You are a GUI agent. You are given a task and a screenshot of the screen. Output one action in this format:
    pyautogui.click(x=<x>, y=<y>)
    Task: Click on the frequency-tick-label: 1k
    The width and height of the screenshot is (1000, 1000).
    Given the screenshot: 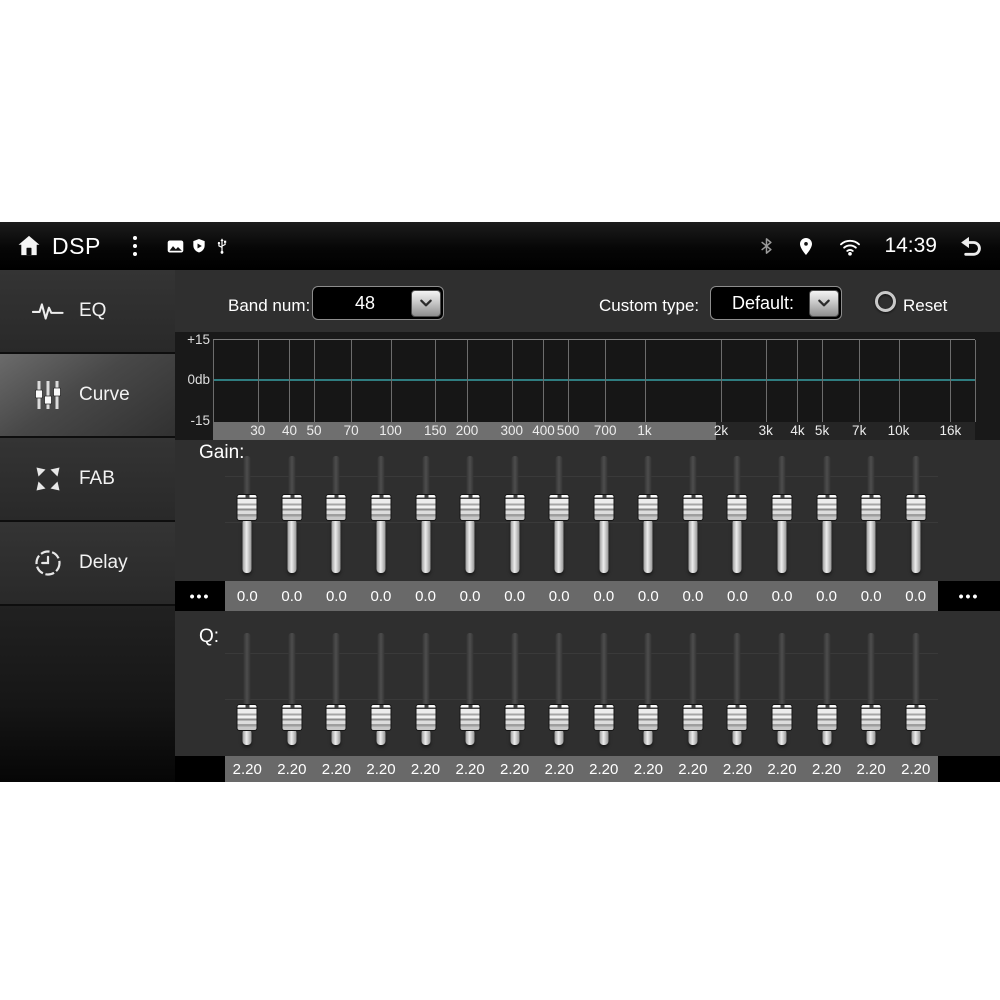 What is the action you would take?
    pyautogui.click(x=644, y=430)
    